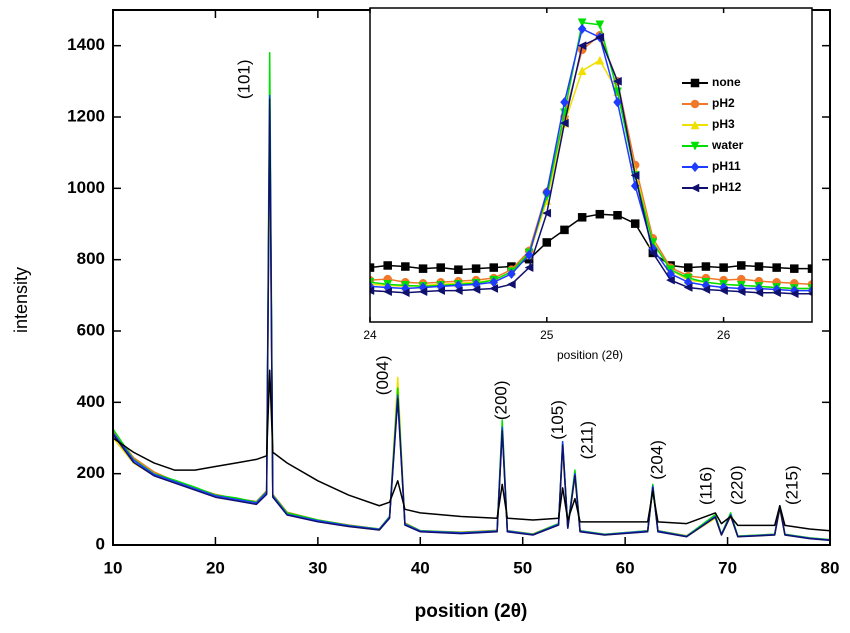 Image resolution: width=850 pixels, height=633 pixels. Describe the element at coordinates (215, 567) in the screenshot. I see `x-tick-label: 20` at that location.